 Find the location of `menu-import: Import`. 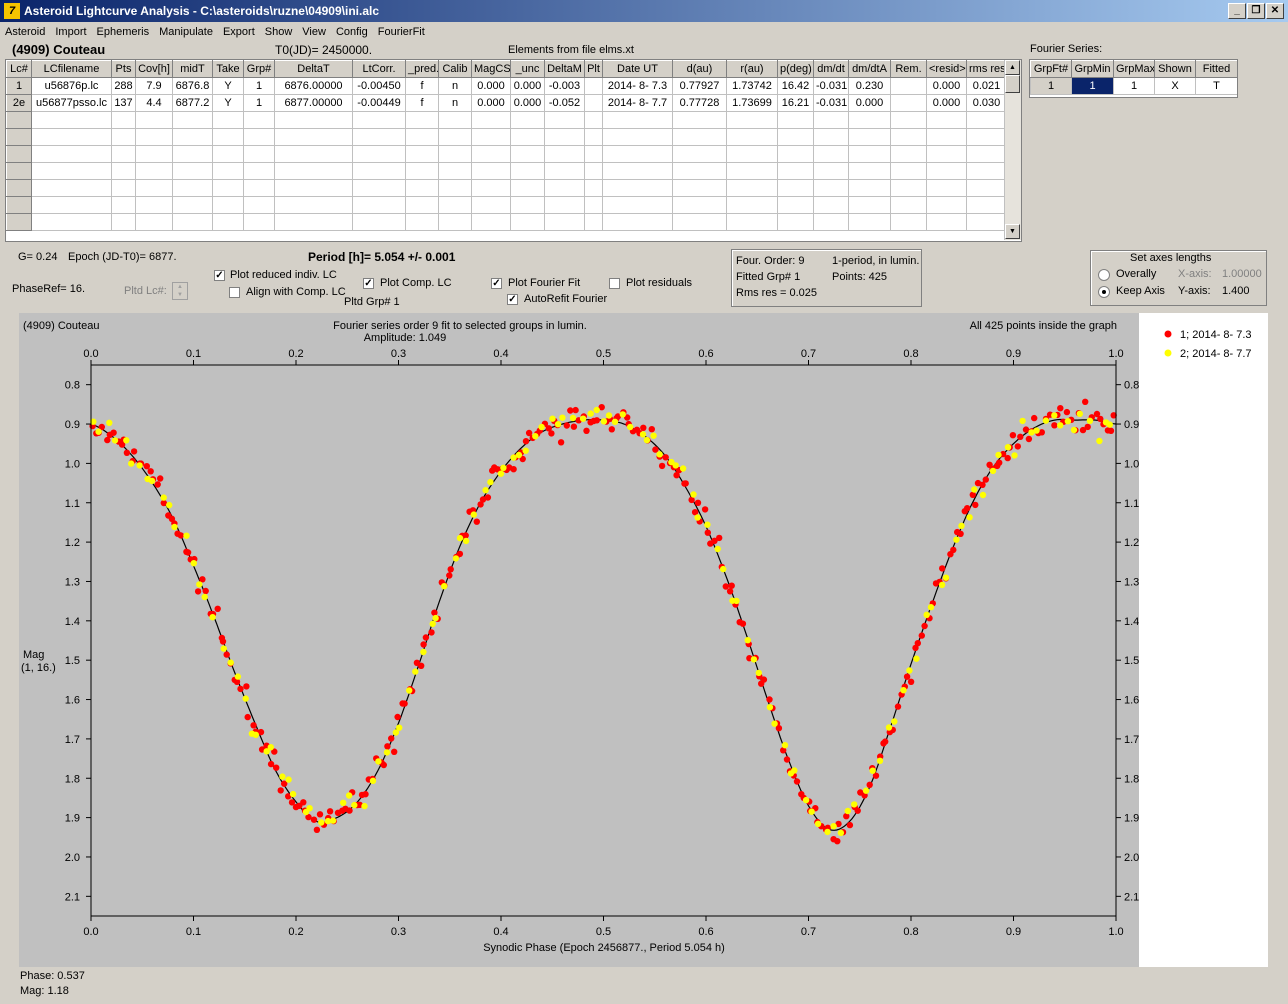

menu-import: Import is located at coordinates (71, 32).